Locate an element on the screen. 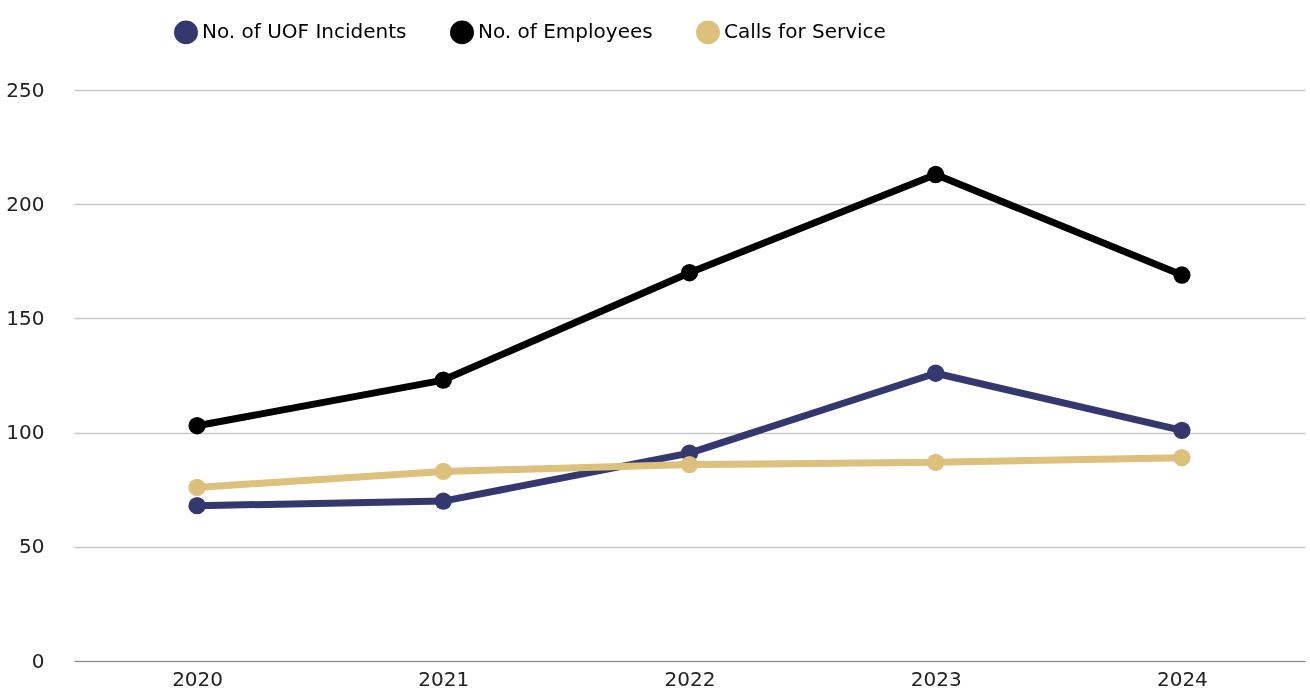 The image size is (1310, 694). y-tick-label: 200 is located at coordinates (25, 203).